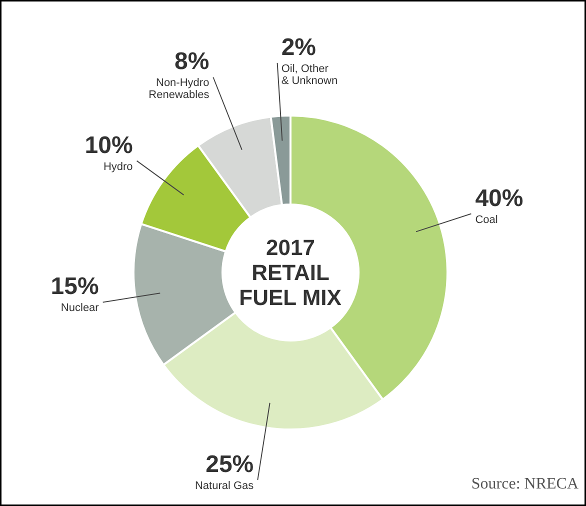 The image size is (586, 506). Describe the element at coordinates (525, 484) in the screenshot. I see `source-note: Source: NRECA` at that location.